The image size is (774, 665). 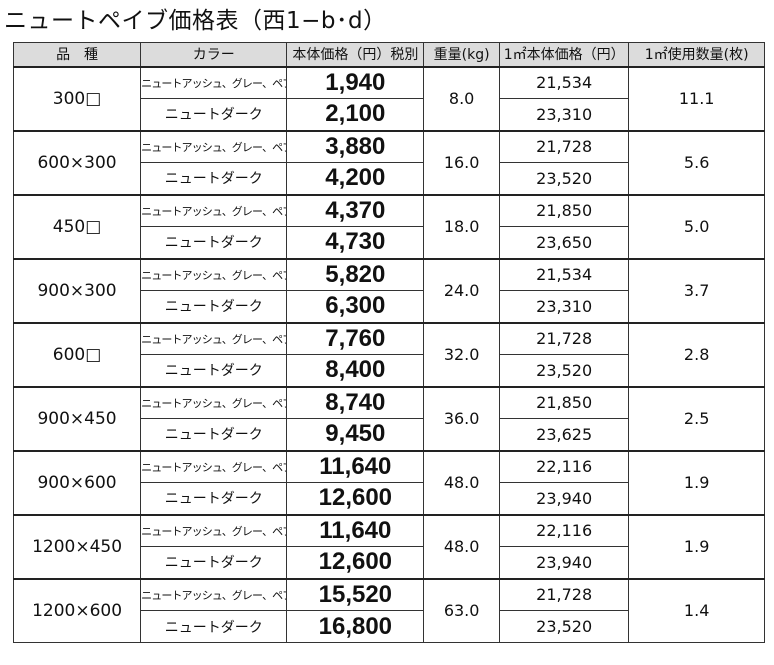 I want to click on table-row: ニュートダーク 4,200 23,520, so click(x=389, y=178).